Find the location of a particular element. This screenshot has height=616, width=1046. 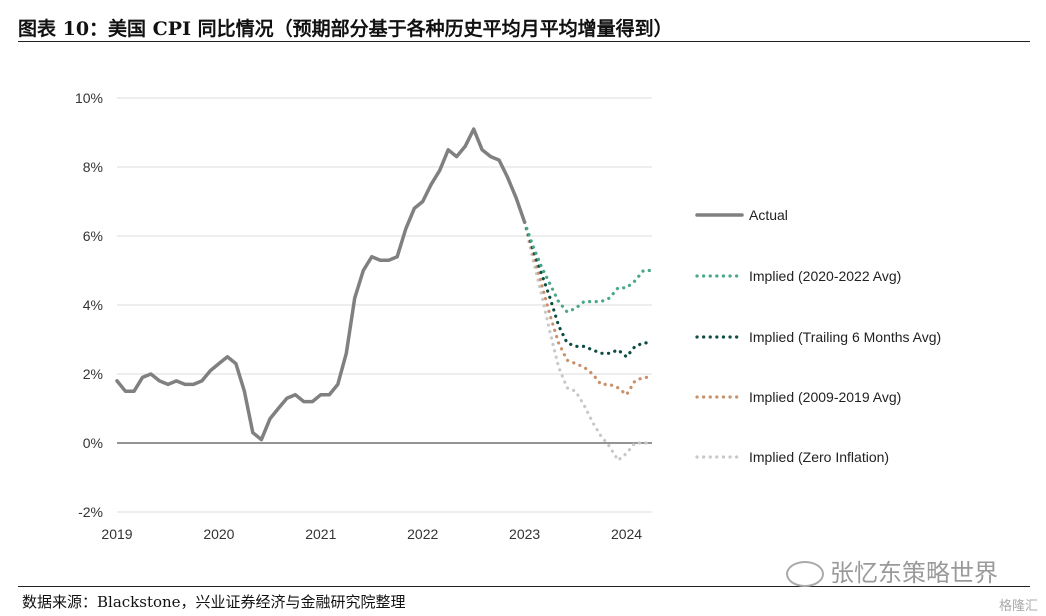

y-tick-label: 4% is located at coordinates (93, 305).